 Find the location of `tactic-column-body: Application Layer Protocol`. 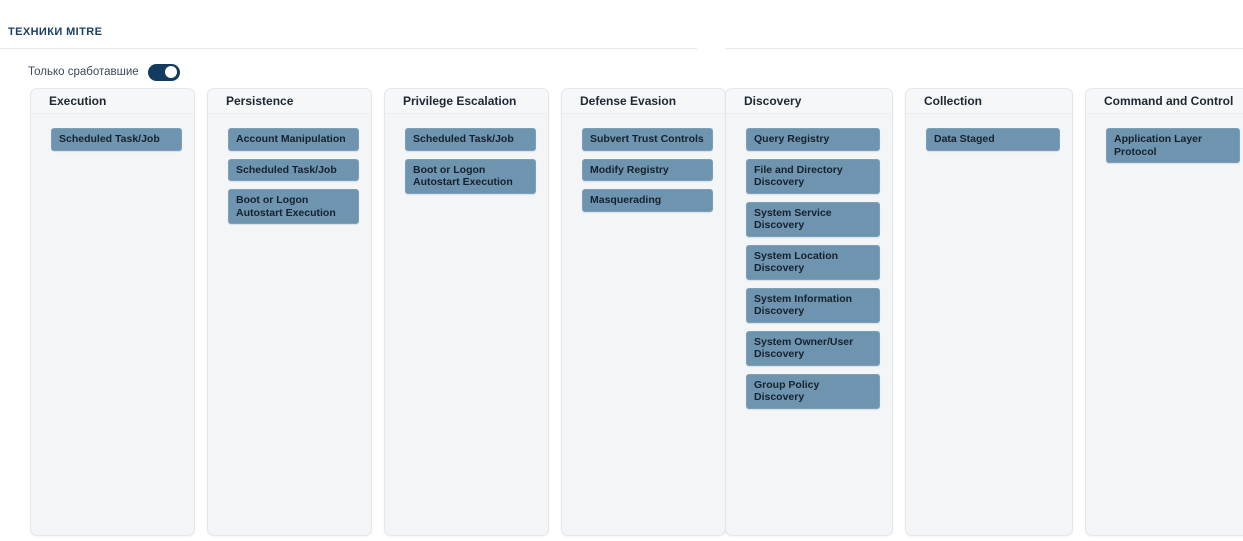

tactic-column-body: Application Layer Protocol is located at coordinates (1164, 324).